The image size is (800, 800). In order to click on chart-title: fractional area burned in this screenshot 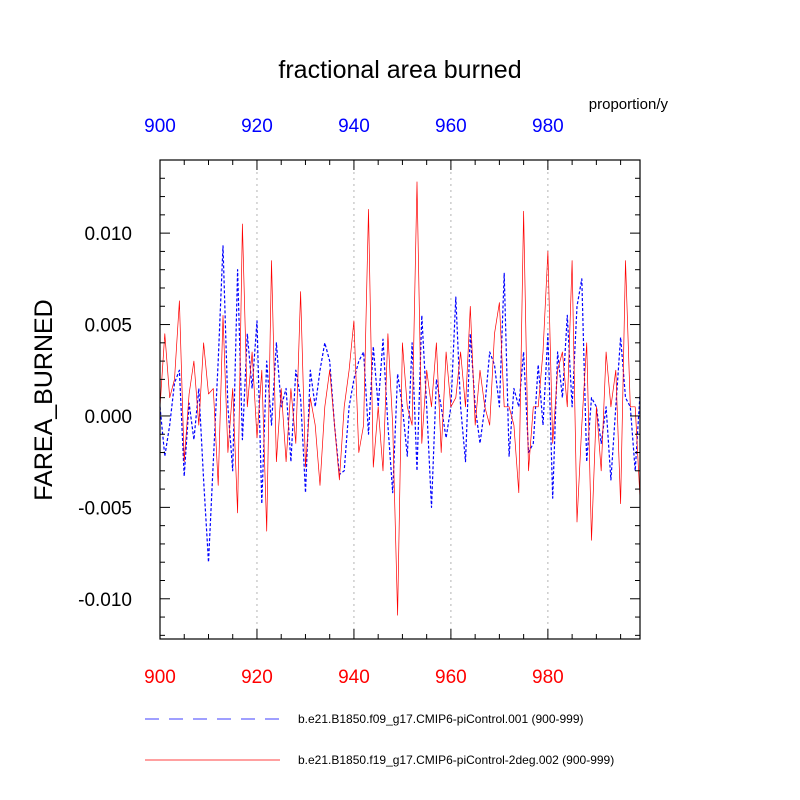, I will do `click(399, 70)`.